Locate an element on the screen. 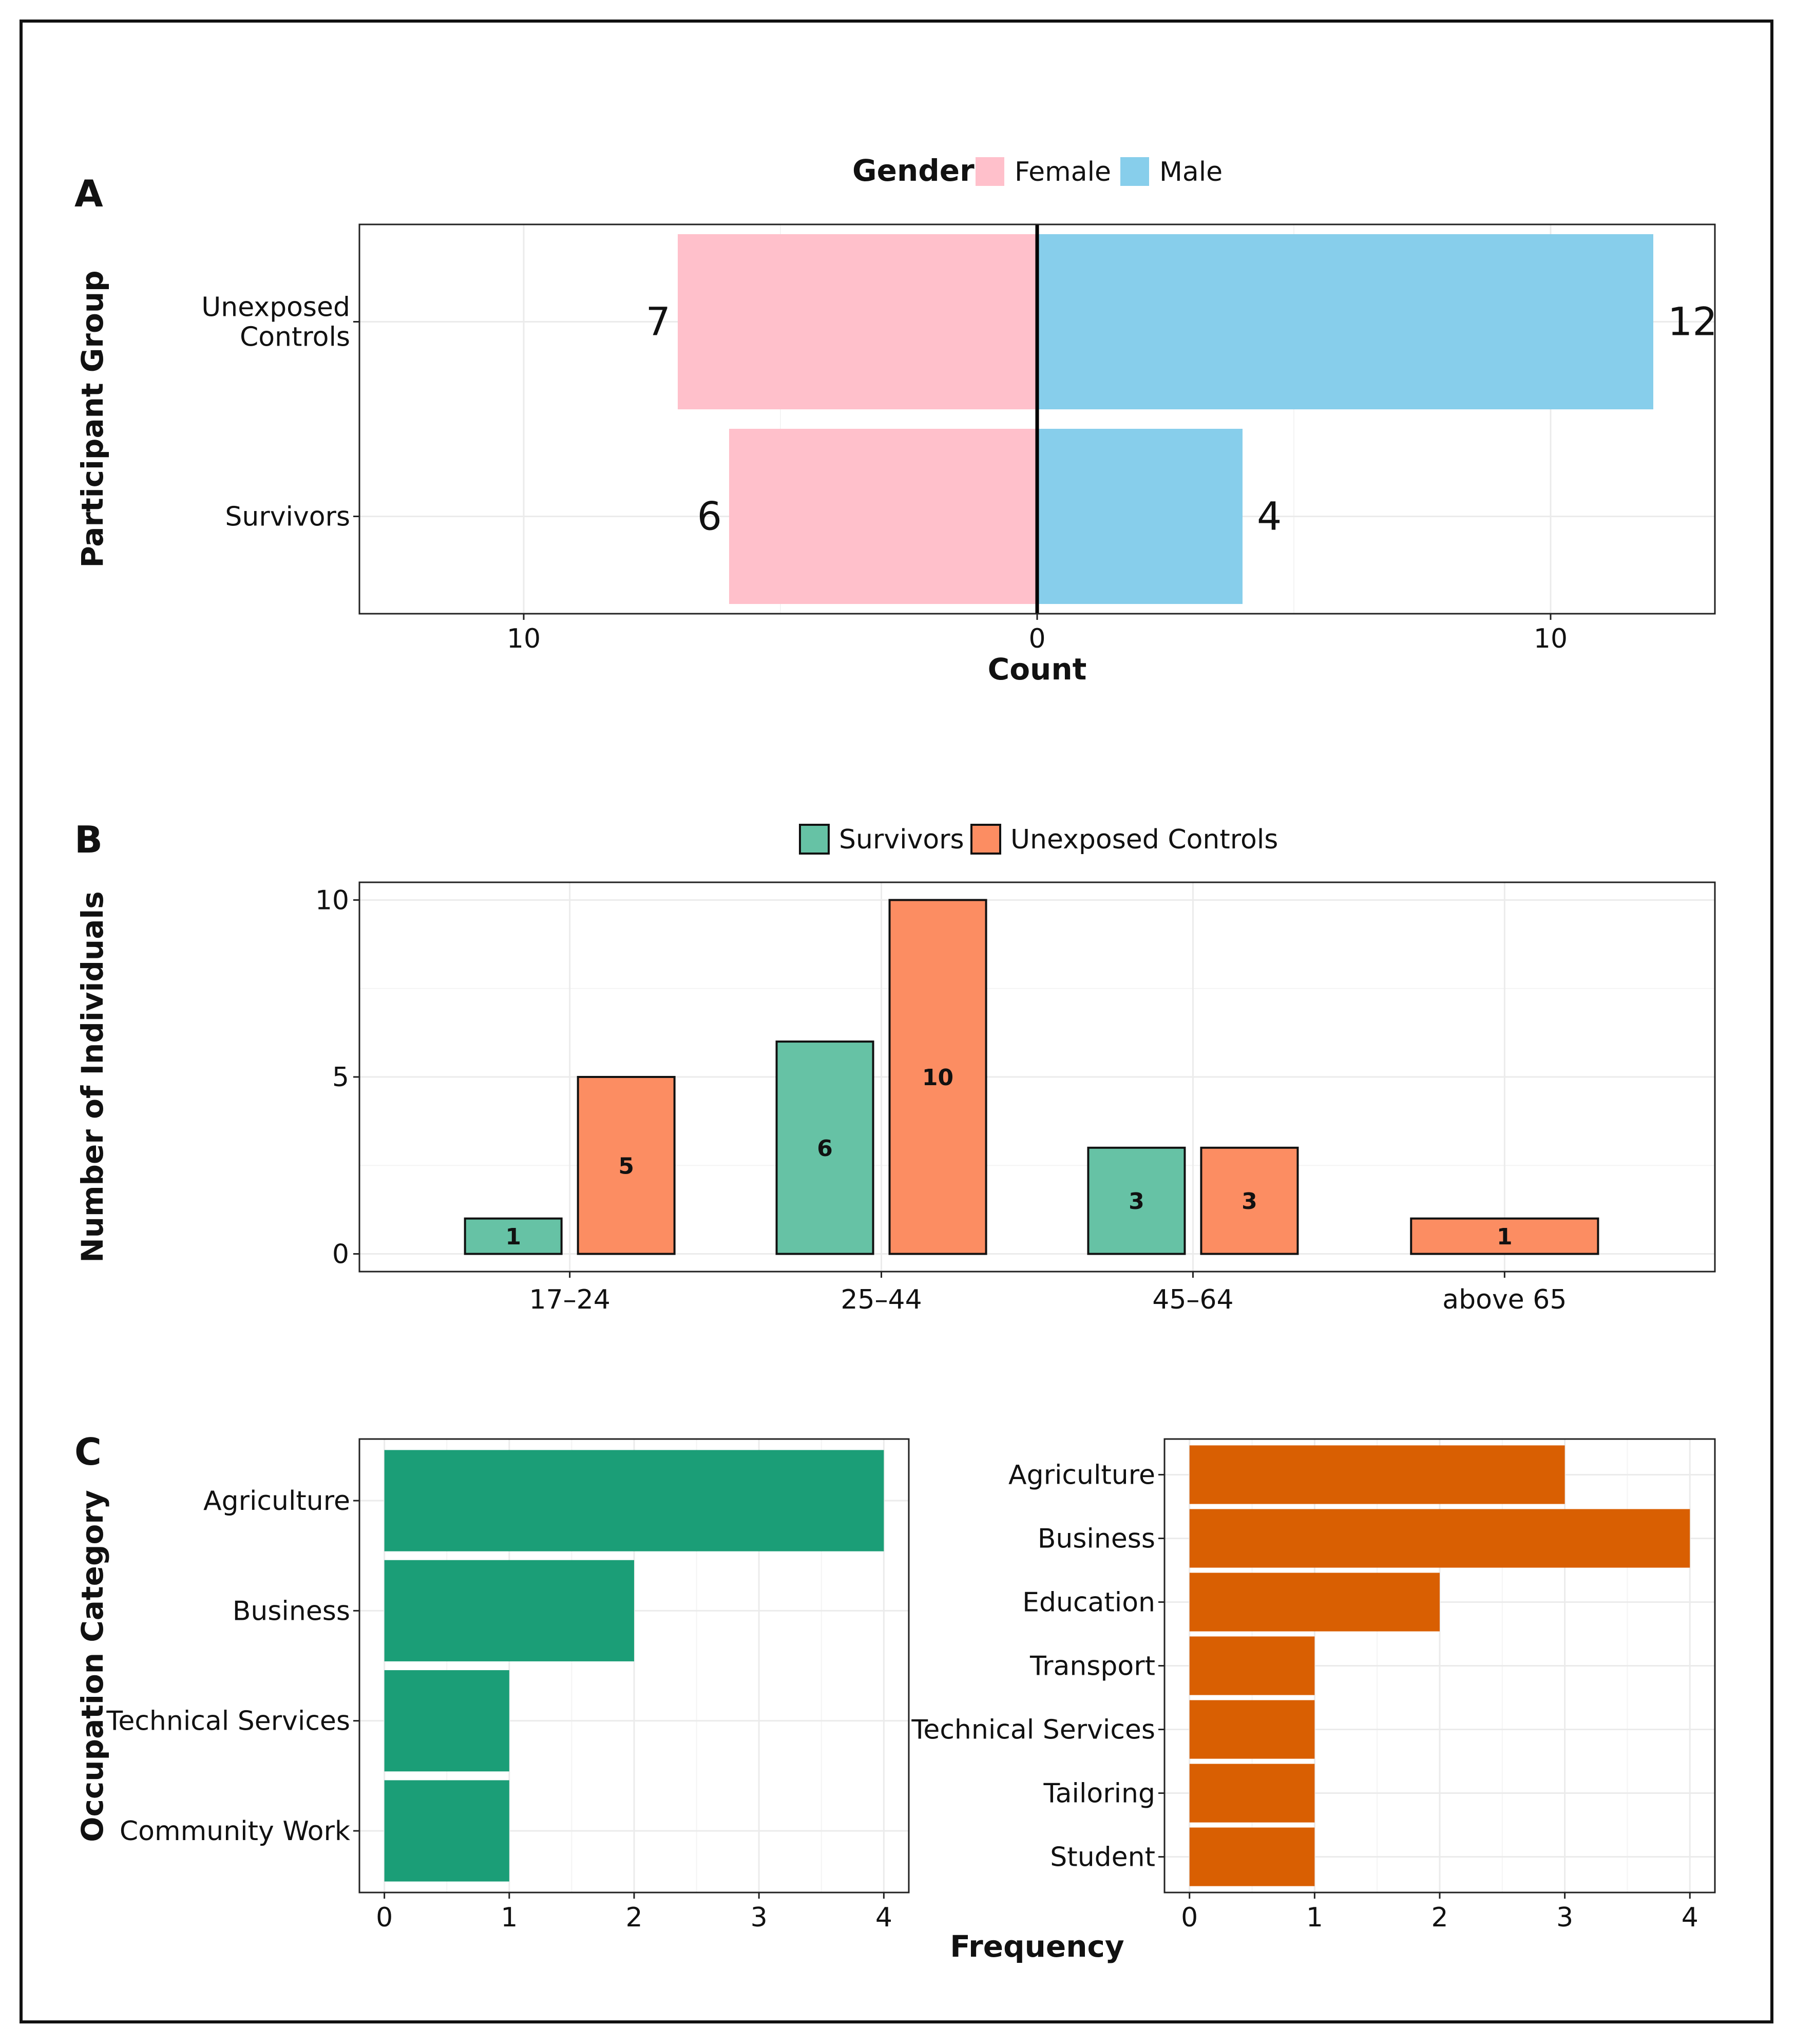  data-label-female: 6 is located at coordinates (710, 516).